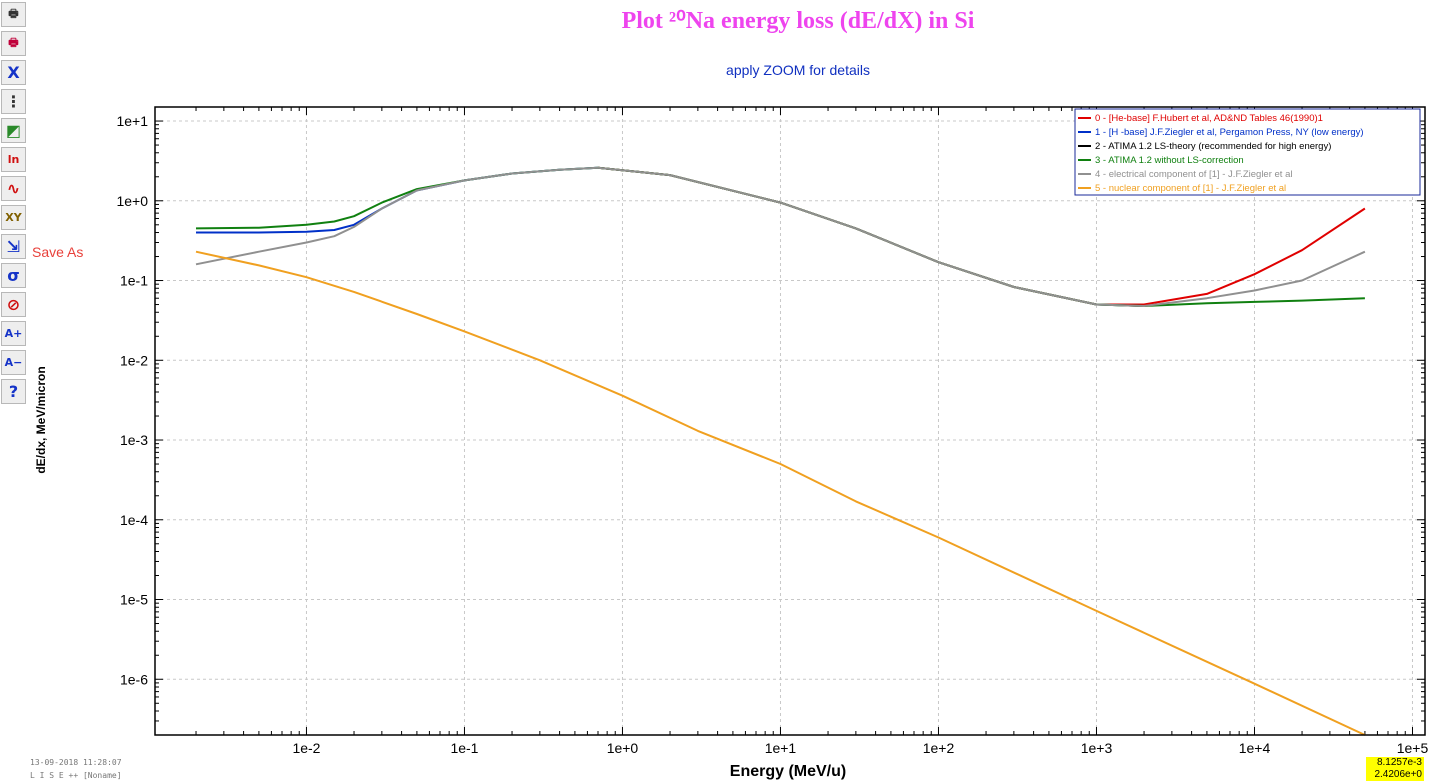  What do you see at coordinates (781, 748) in the screenshot?
I see `x-tick-label: 1e+1` at bounding box center [781, 748].